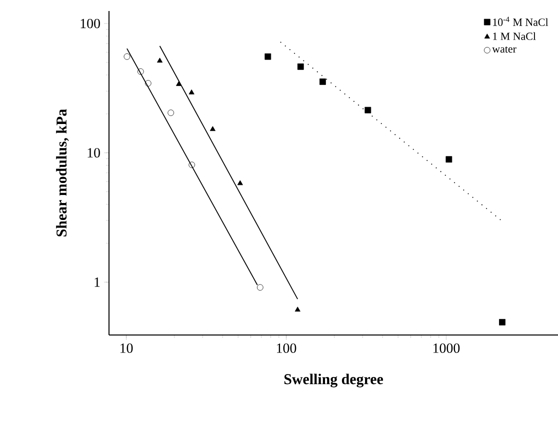  What do you see at coordinates (90, 23) in the screenshot?
I see `y-tick-label: 100` at bounding box center [90, 23].